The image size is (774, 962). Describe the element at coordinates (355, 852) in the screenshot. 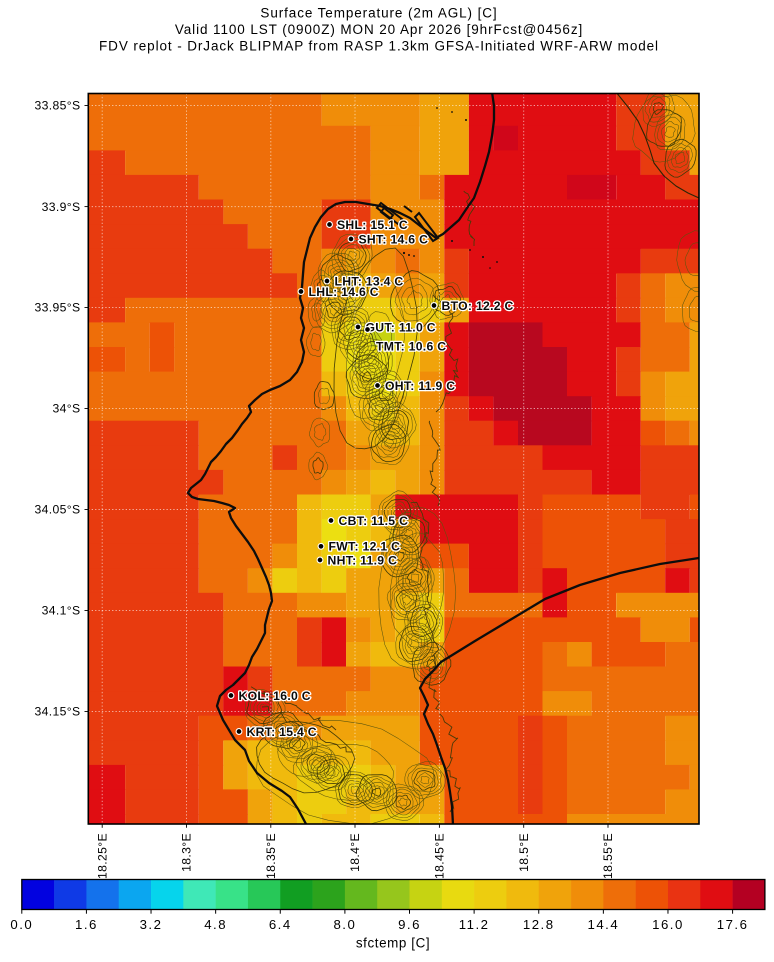

I see `svg-text: 18.4°E` at that location.